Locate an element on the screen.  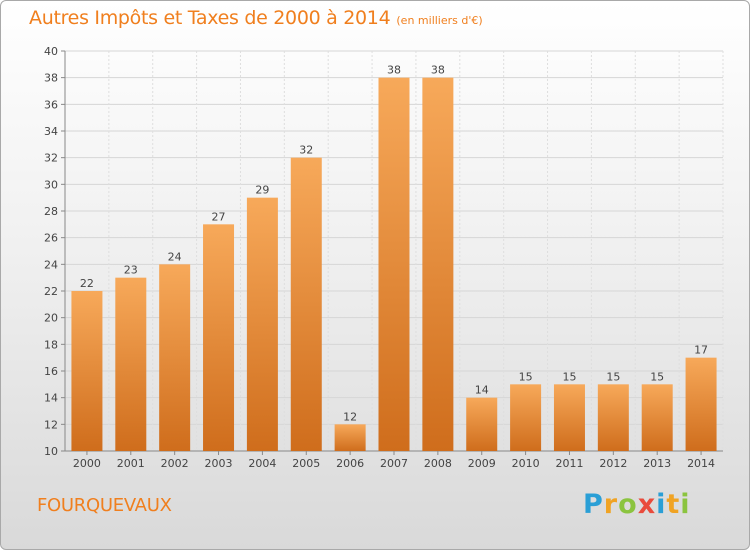
logo-letter: r is located at coordinates (611, 504).